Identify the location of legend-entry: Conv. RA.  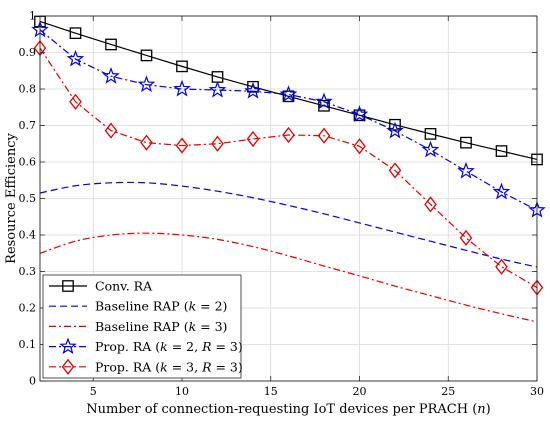
(101, 286).